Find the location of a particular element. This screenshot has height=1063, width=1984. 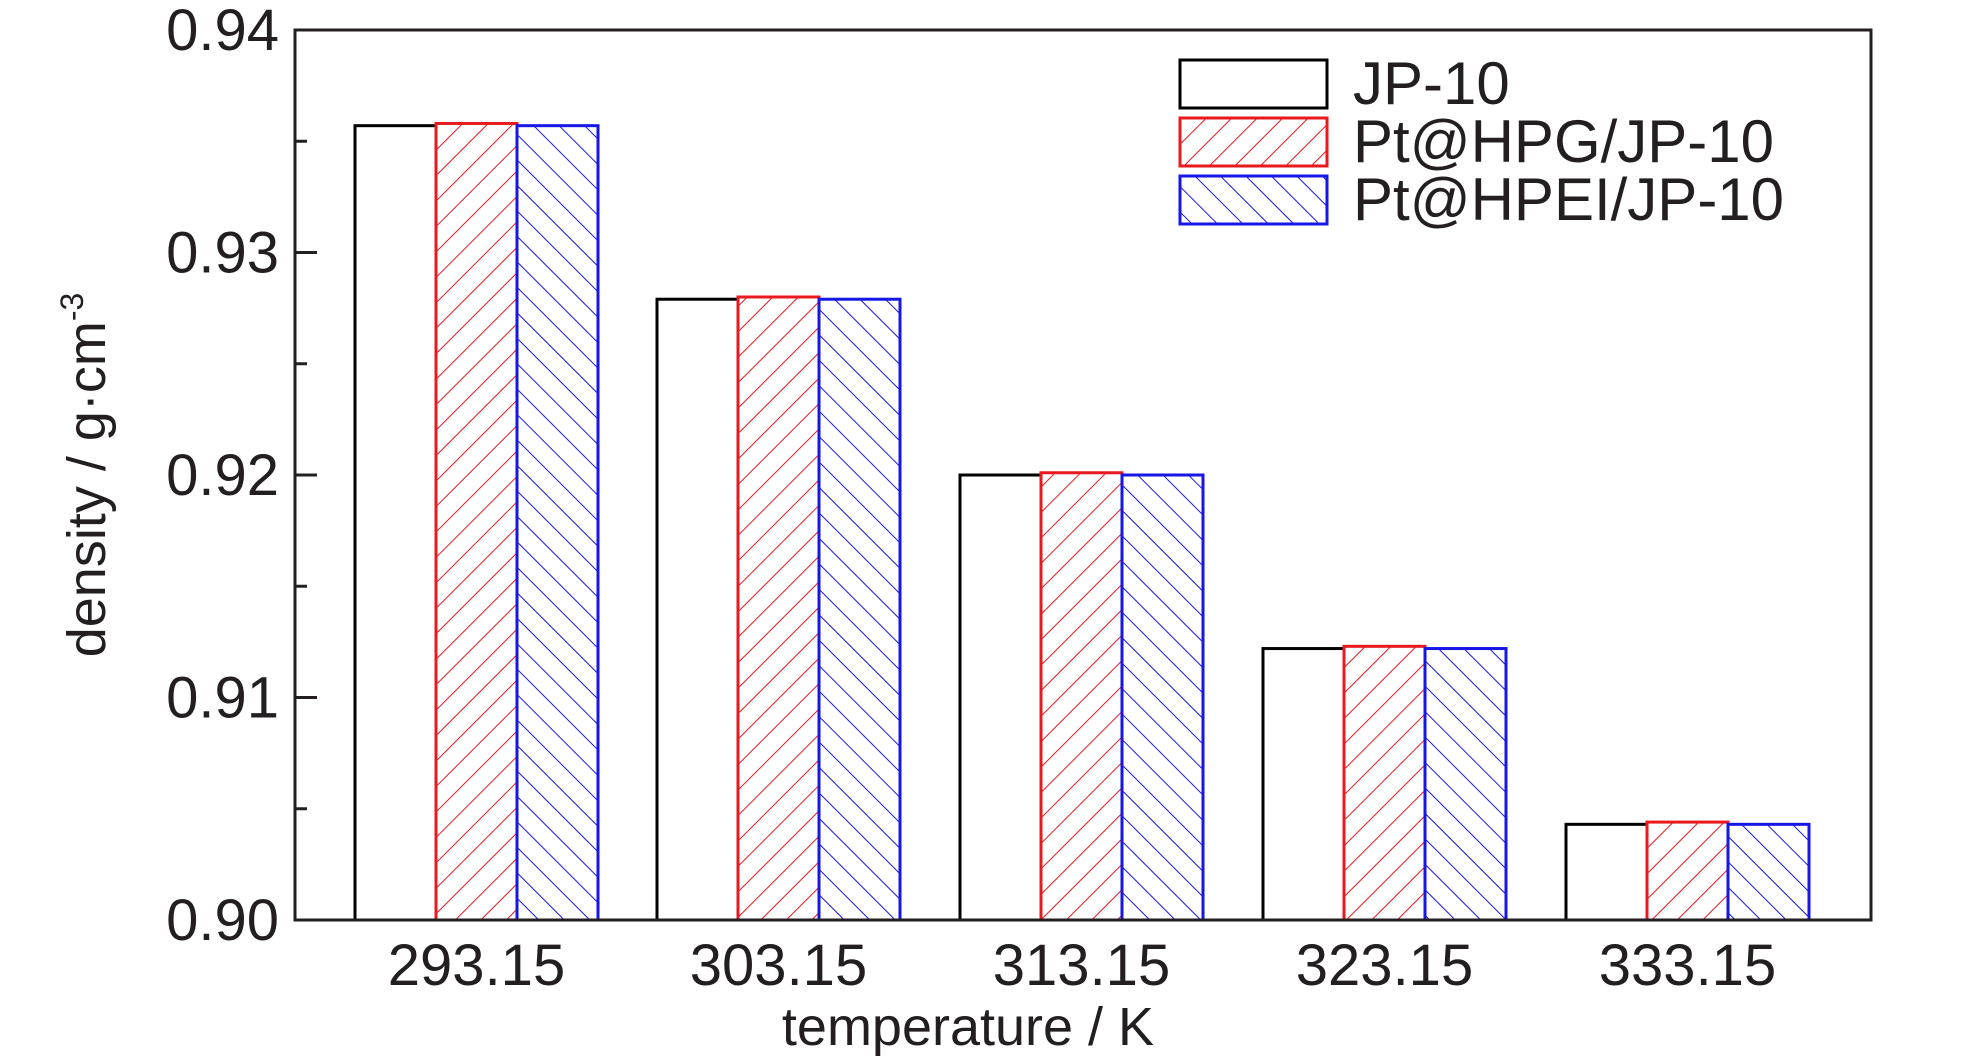

x-tick-label: 313.15 is located at coordinates (1081, 965).